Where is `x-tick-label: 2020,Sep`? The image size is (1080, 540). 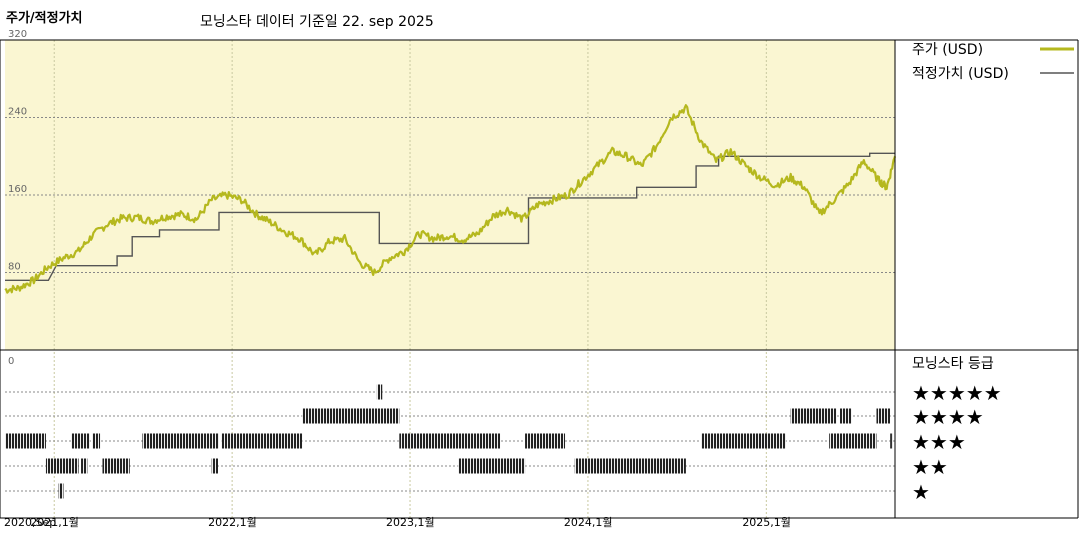 x-tick-label: 2020,Sep is located at coordinates (30, 522).